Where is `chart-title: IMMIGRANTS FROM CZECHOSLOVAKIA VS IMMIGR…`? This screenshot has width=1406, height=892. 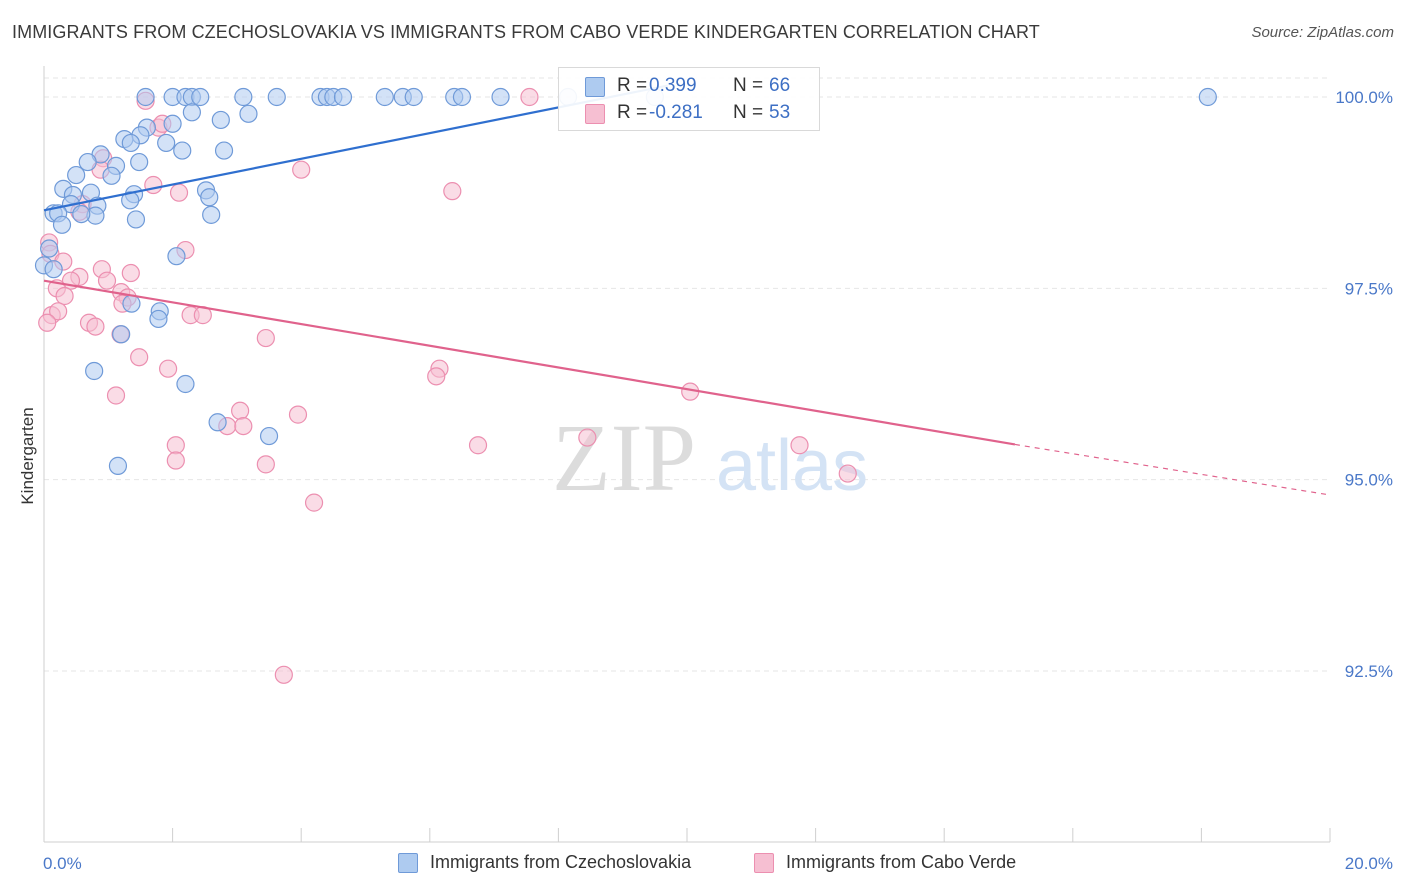 chart-title: IMMIGRANTS FROM CZECHOSLOVAKIA VS IMMIGR… is located at coordinates (526, 32).